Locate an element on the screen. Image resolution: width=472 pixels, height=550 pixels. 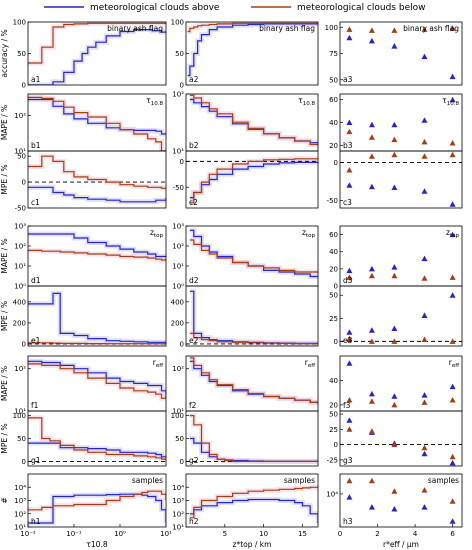
y-tick-label: 20 is located at coordinates (333, 269).